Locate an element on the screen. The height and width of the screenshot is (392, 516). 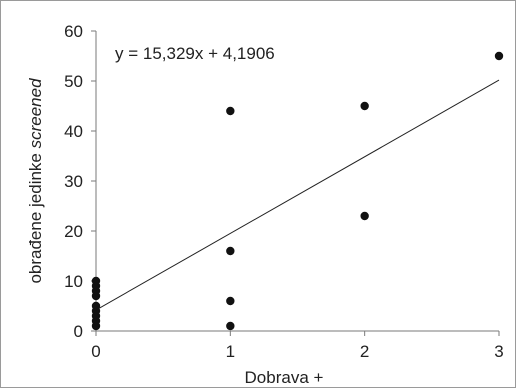
x-tick-label: 2 is located at coordinates (364, 351).